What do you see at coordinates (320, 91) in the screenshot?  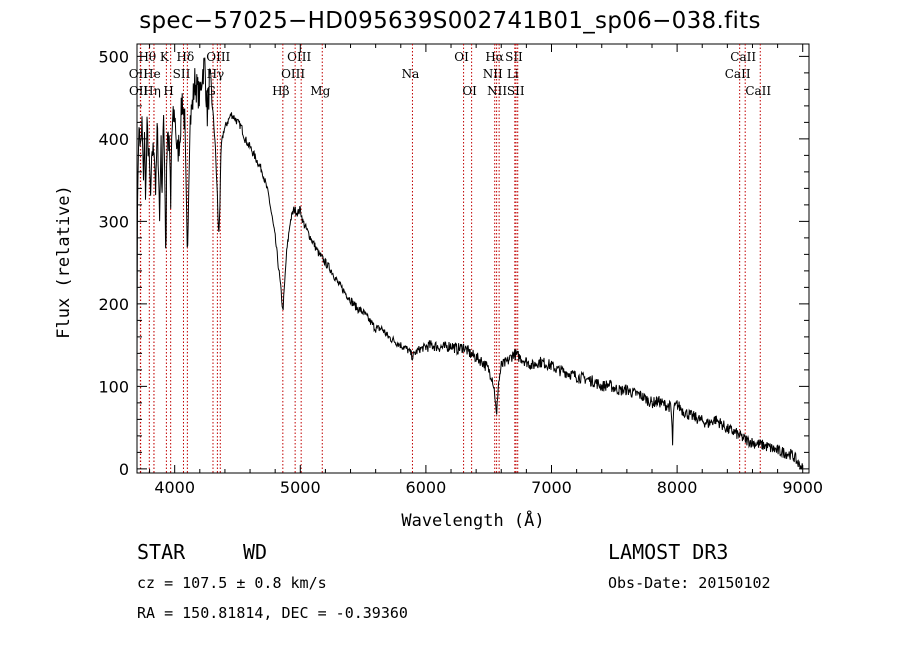 I see `marker-label-15: Mg` at bounding box center [320, 91].